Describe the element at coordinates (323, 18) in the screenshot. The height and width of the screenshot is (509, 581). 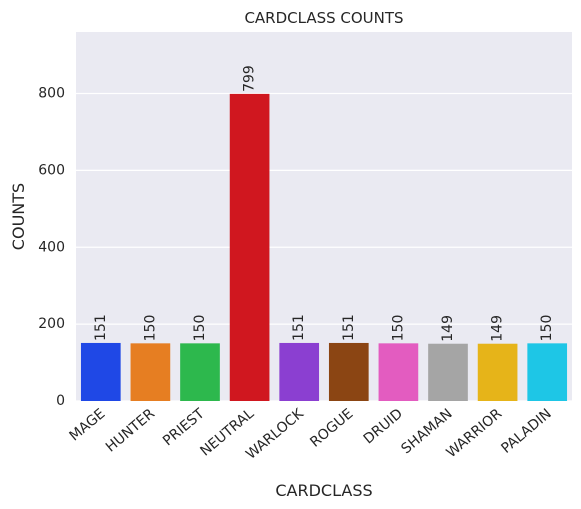
I see `chart-title: CARDCLASS COUNTS` at that location.